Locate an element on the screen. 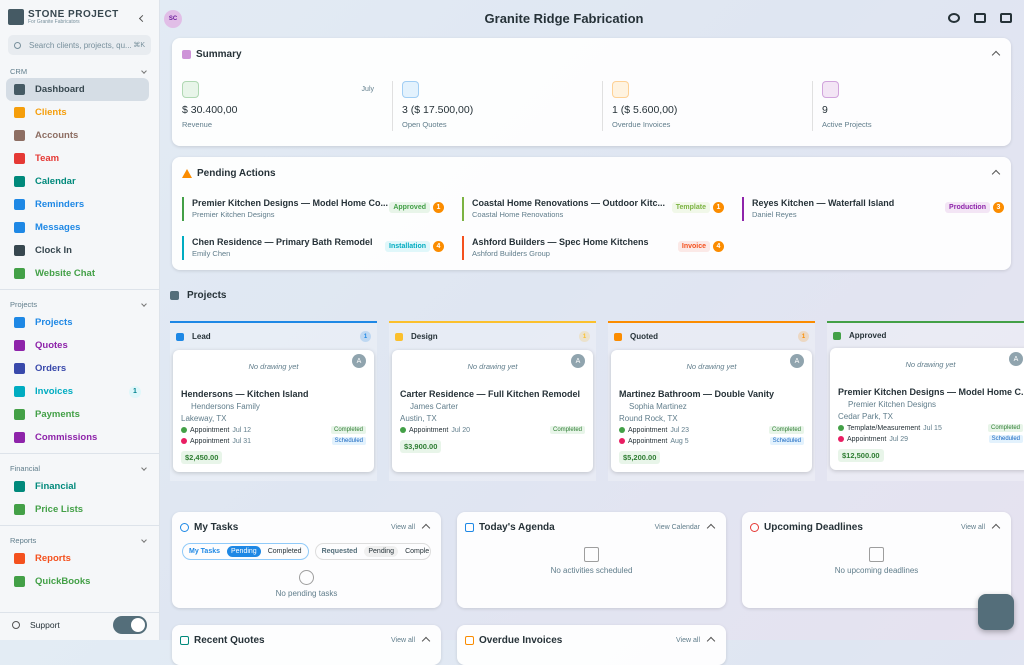  stat: 1 ($ 5.600,00) Overdue Invoices is located at coordinates (702, 106).